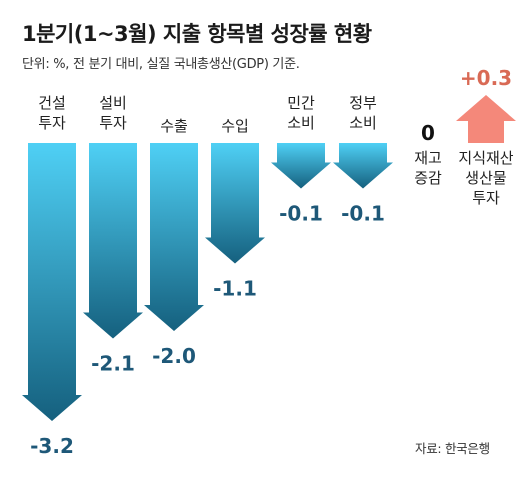 The width and height of the screenshot is (530, 483). What do you see at coordinates (486, 78) in the screenshot?
I see `value-label: +0.3` at bounding box center [486, 78].